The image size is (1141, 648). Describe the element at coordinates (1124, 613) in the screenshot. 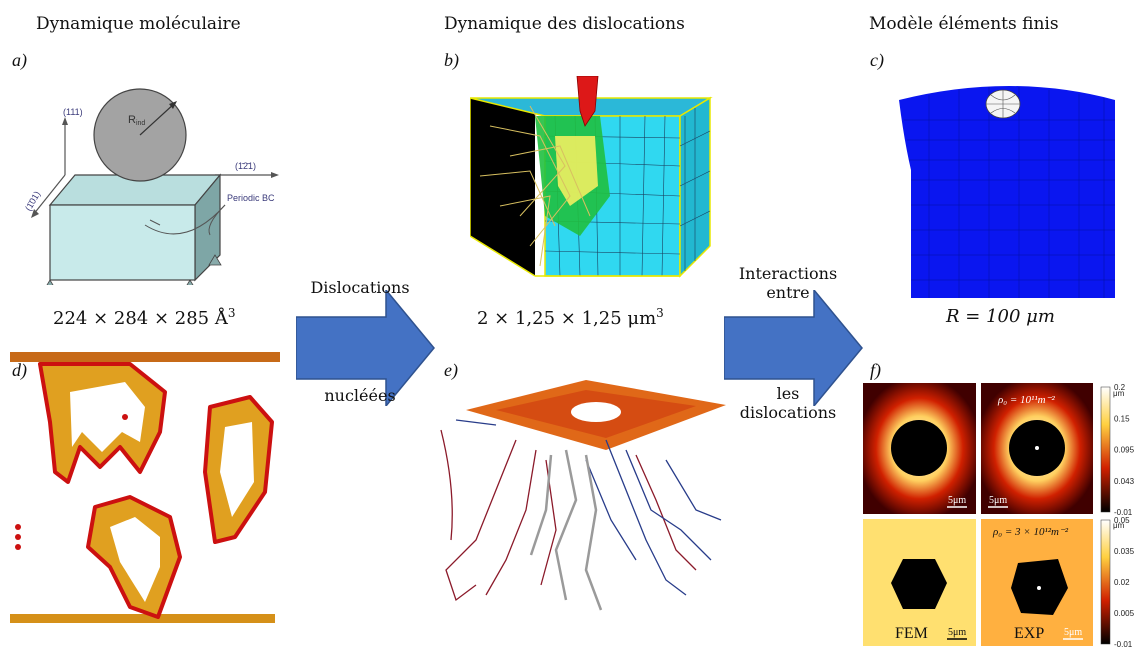

I see `colorbar-bottom-tick: 0.005` at that location.